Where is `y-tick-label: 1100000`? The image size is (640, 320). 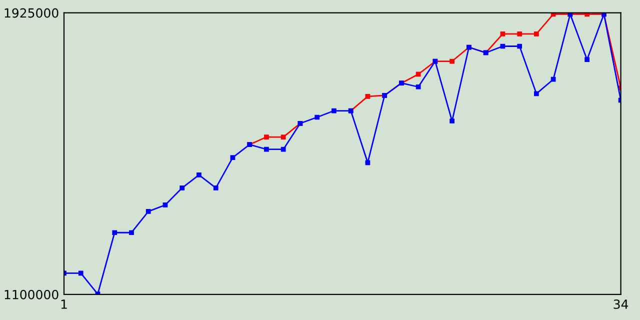 y-tick-label: 1100000 is located at coordinates (31, 295).